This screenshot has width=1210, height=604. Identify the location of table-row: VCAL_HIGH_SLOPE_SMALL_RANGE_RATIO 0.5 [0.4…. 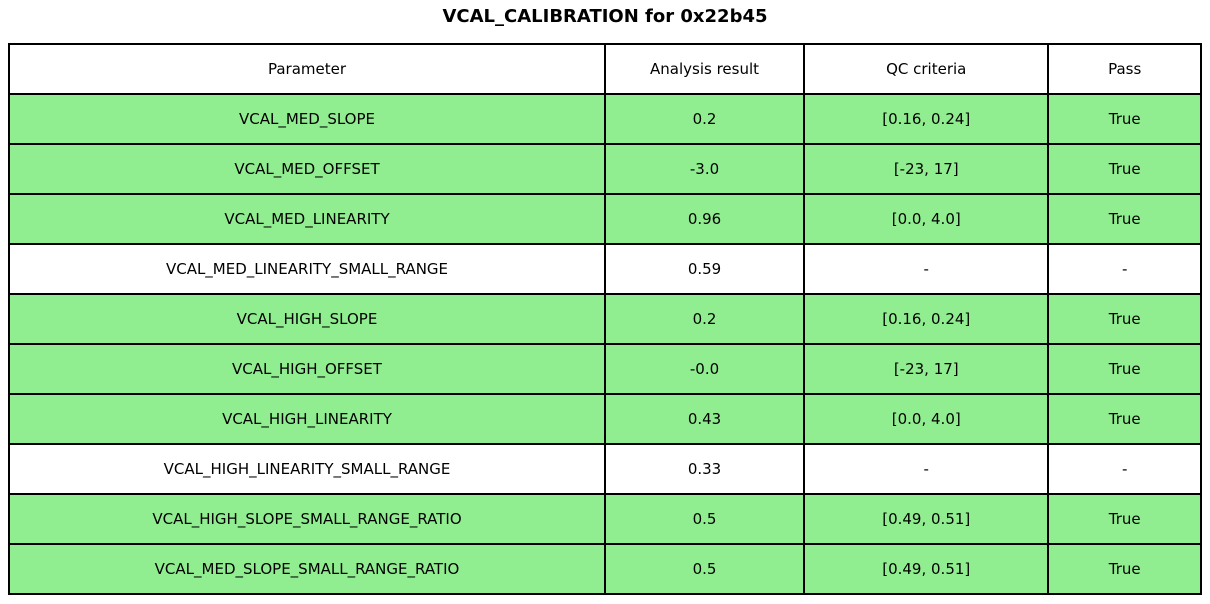
(605, 519).